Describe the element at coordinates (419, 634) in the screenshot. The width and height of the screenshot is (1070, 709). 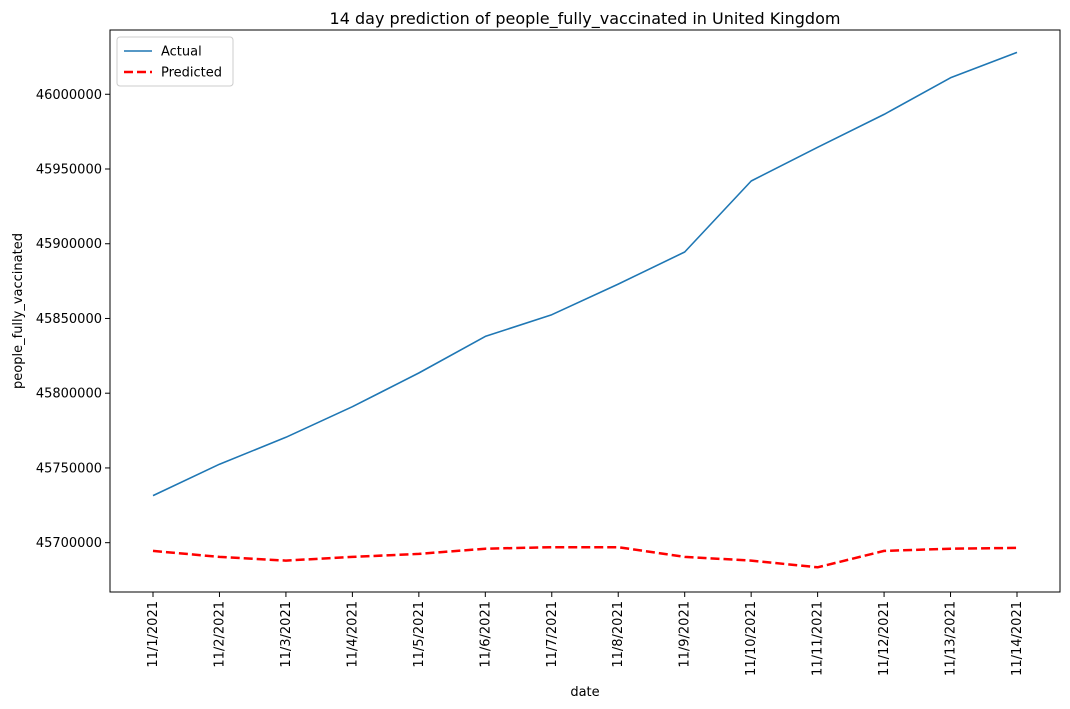
I see `x-tick-label: 11/5/2021` at that location.